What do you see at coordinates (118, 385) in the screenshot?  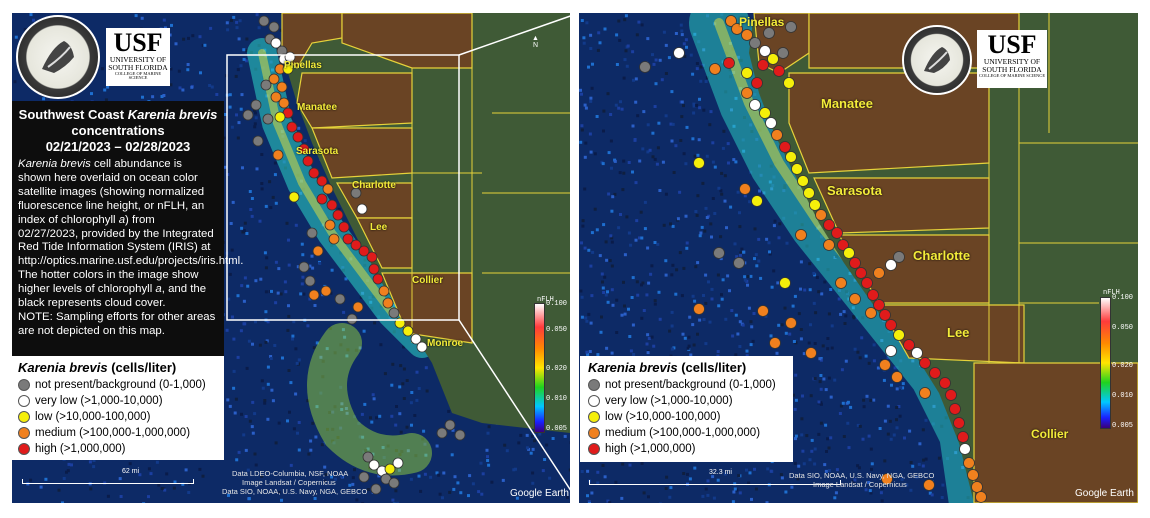 I see `legend-item-not-present: not present/background (0-1,000)` at bounding box center [118, 385].